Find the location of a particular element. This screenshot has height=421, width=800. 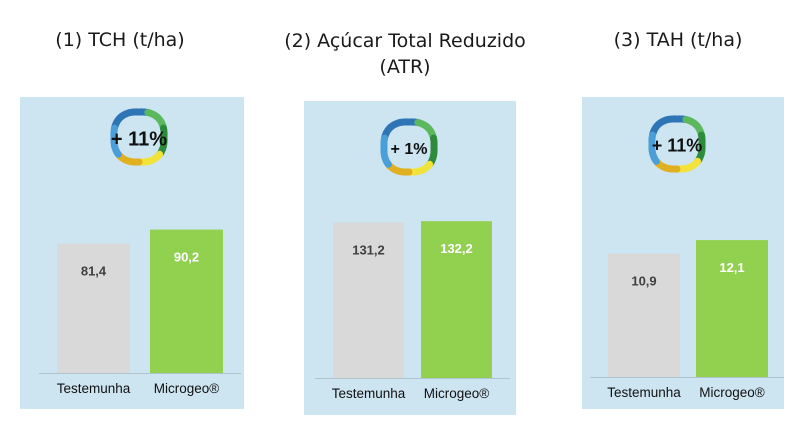

bar-value-label: 12,1 is located at coordinates (731, 267).